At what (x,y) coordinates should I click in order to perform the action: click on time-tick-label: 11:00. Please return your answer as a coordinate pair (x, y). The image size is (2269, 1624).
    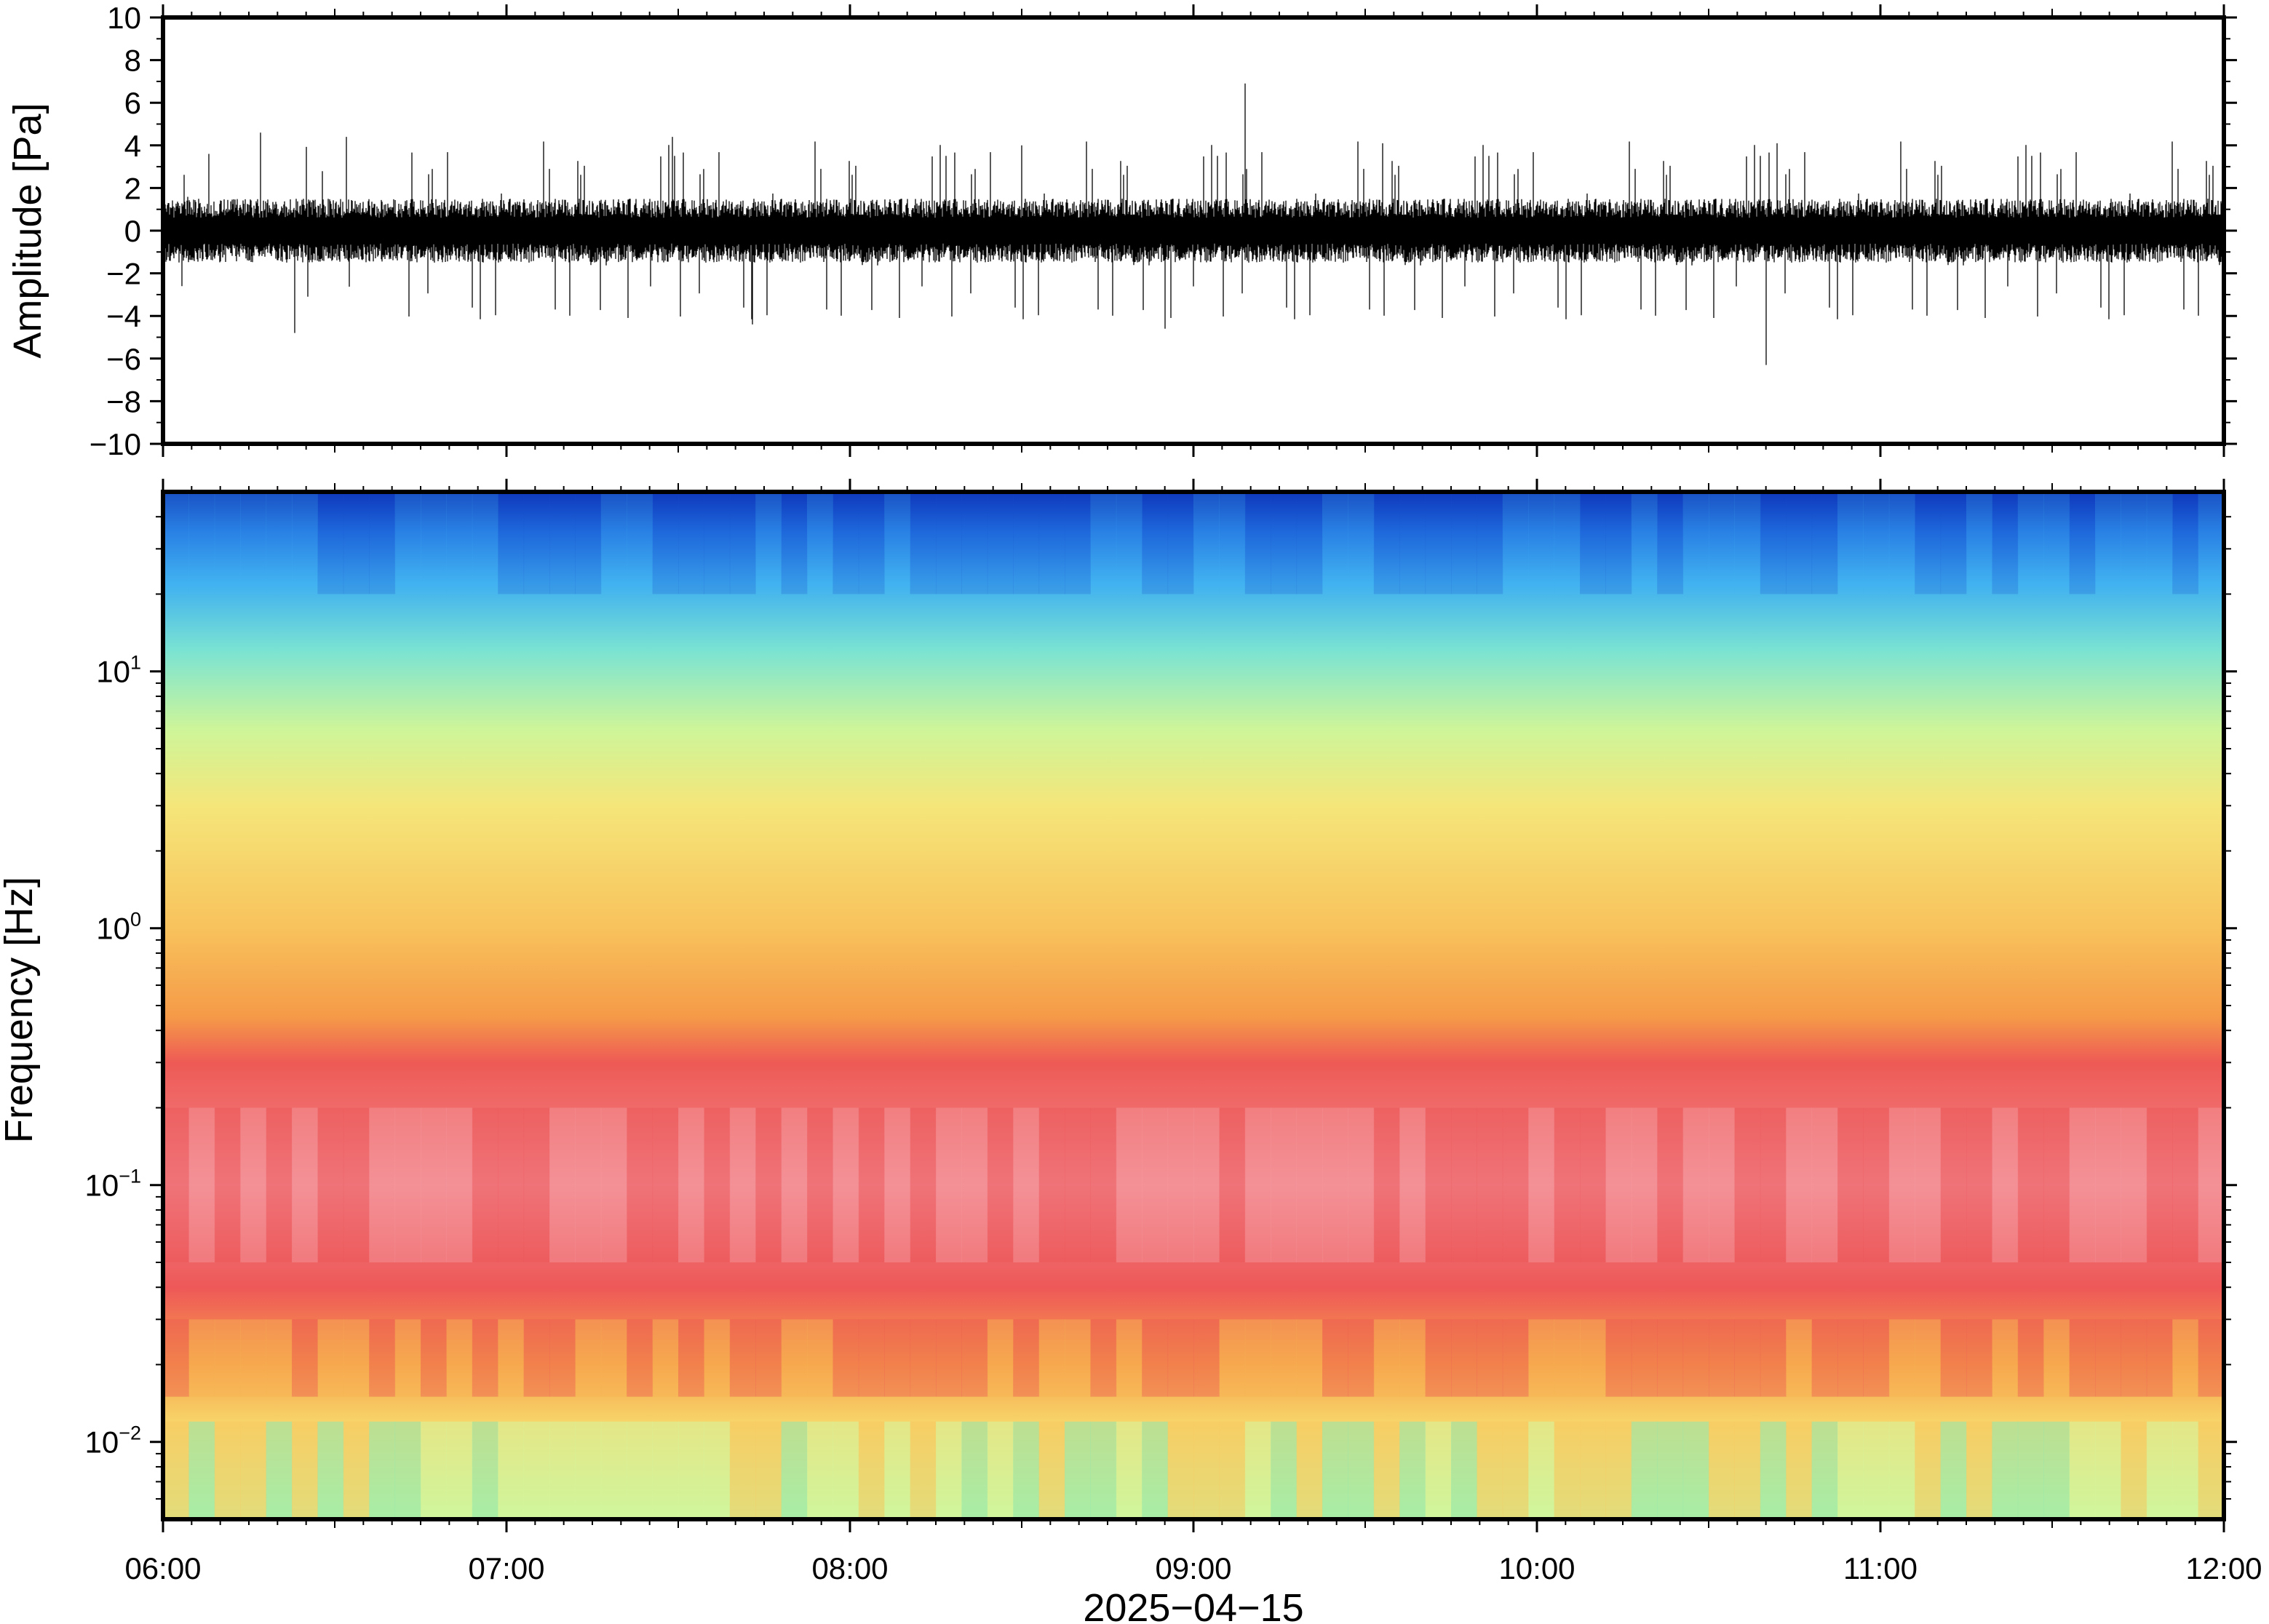
    Looking at the image, I should click on (1881, 1568).